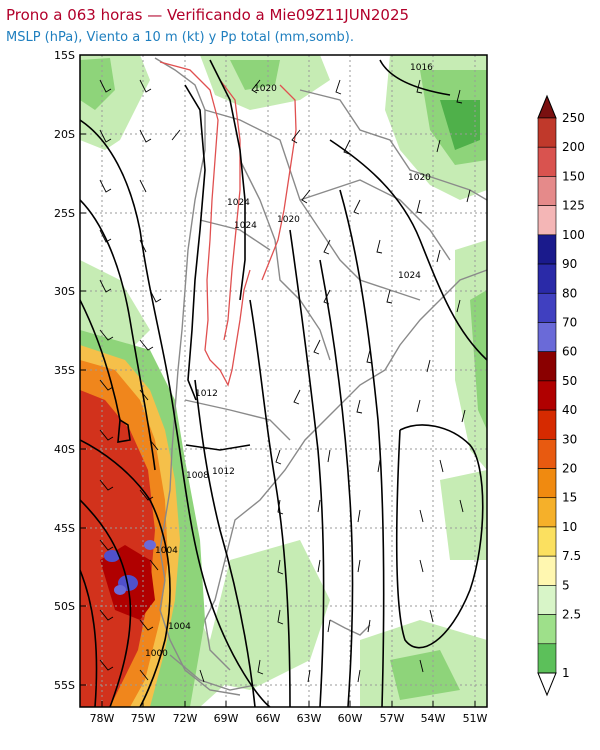 The image size is (600, 750). I want to click on isobar-label: 1016, so click(421, 68).